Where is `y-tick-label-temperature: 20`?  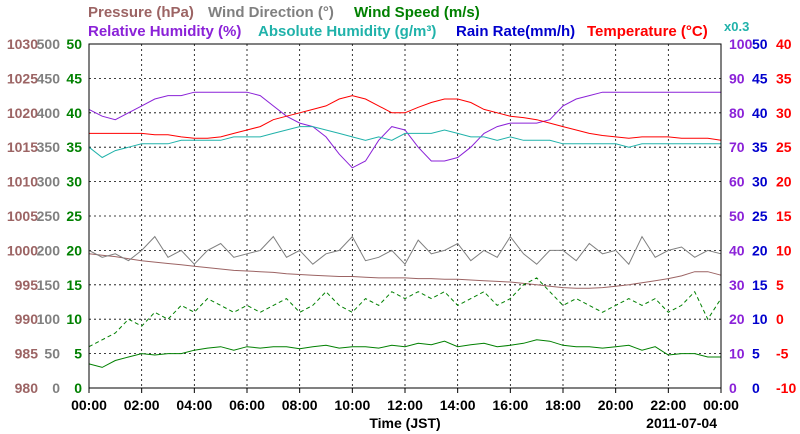
y-tick-label-temperature: 20 is located at coordinates (784, 182).